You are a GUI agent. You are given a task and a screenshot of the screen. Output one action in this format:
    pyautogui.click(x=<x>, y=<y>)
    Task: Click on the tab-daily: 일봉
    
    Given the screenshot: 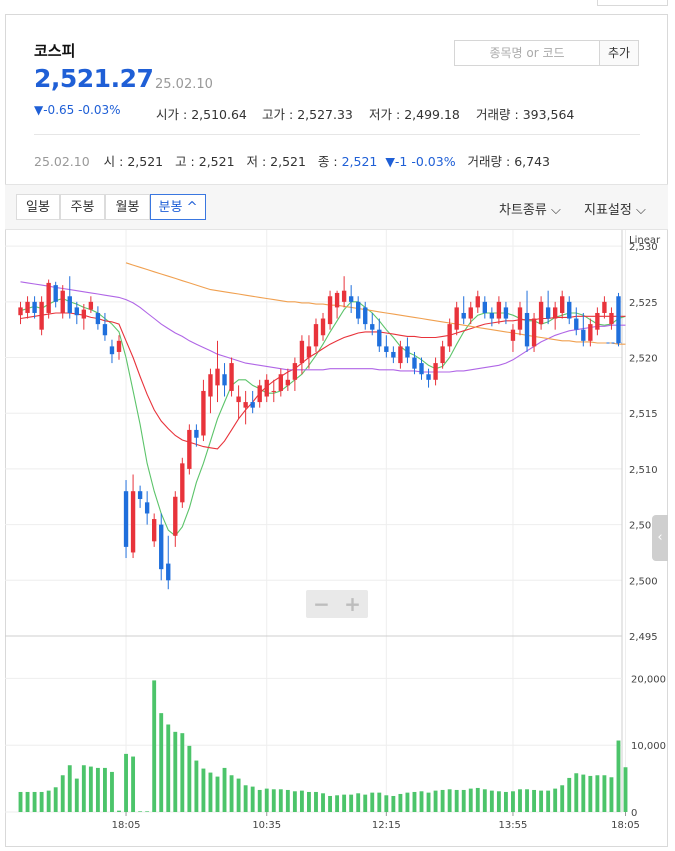 What is the action you would take?
    pyautogui.click(x=38, y=207)
    